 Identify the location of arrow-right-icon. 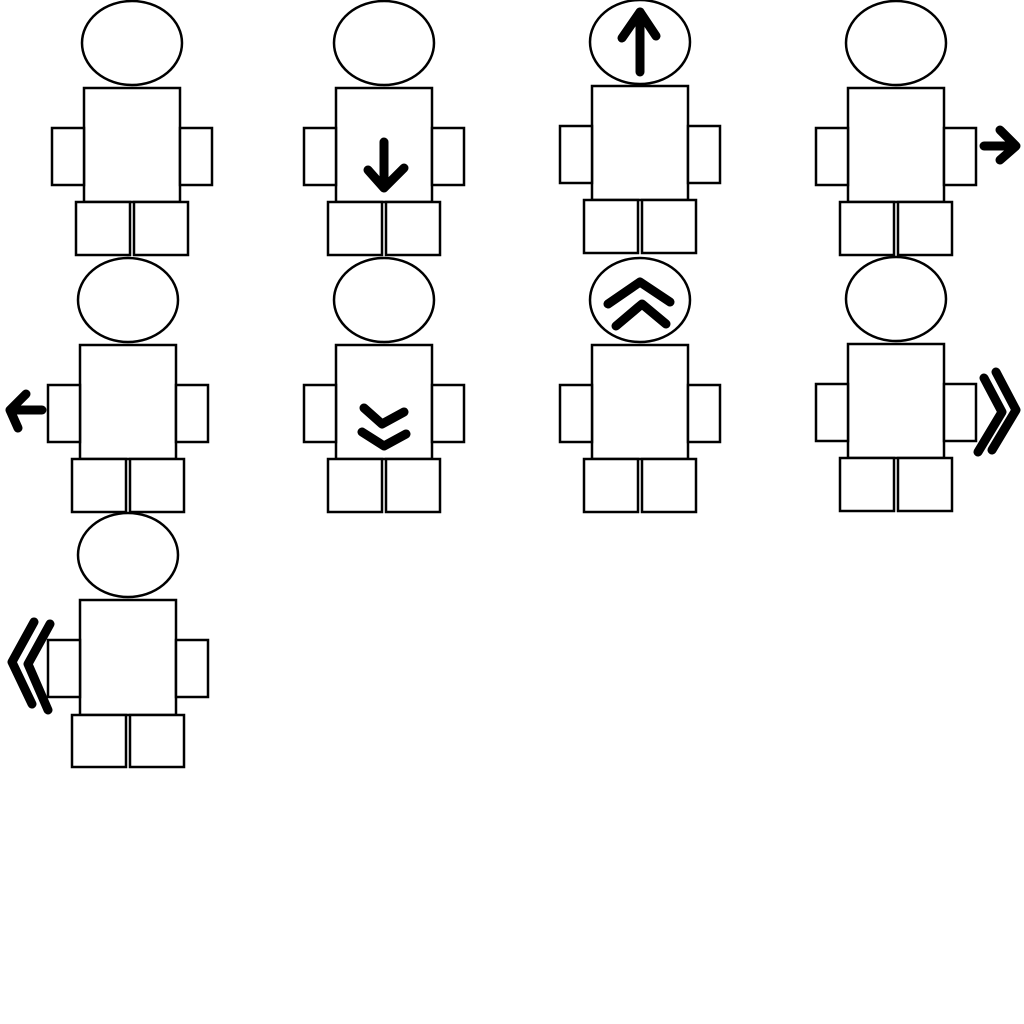
(1000, 145).